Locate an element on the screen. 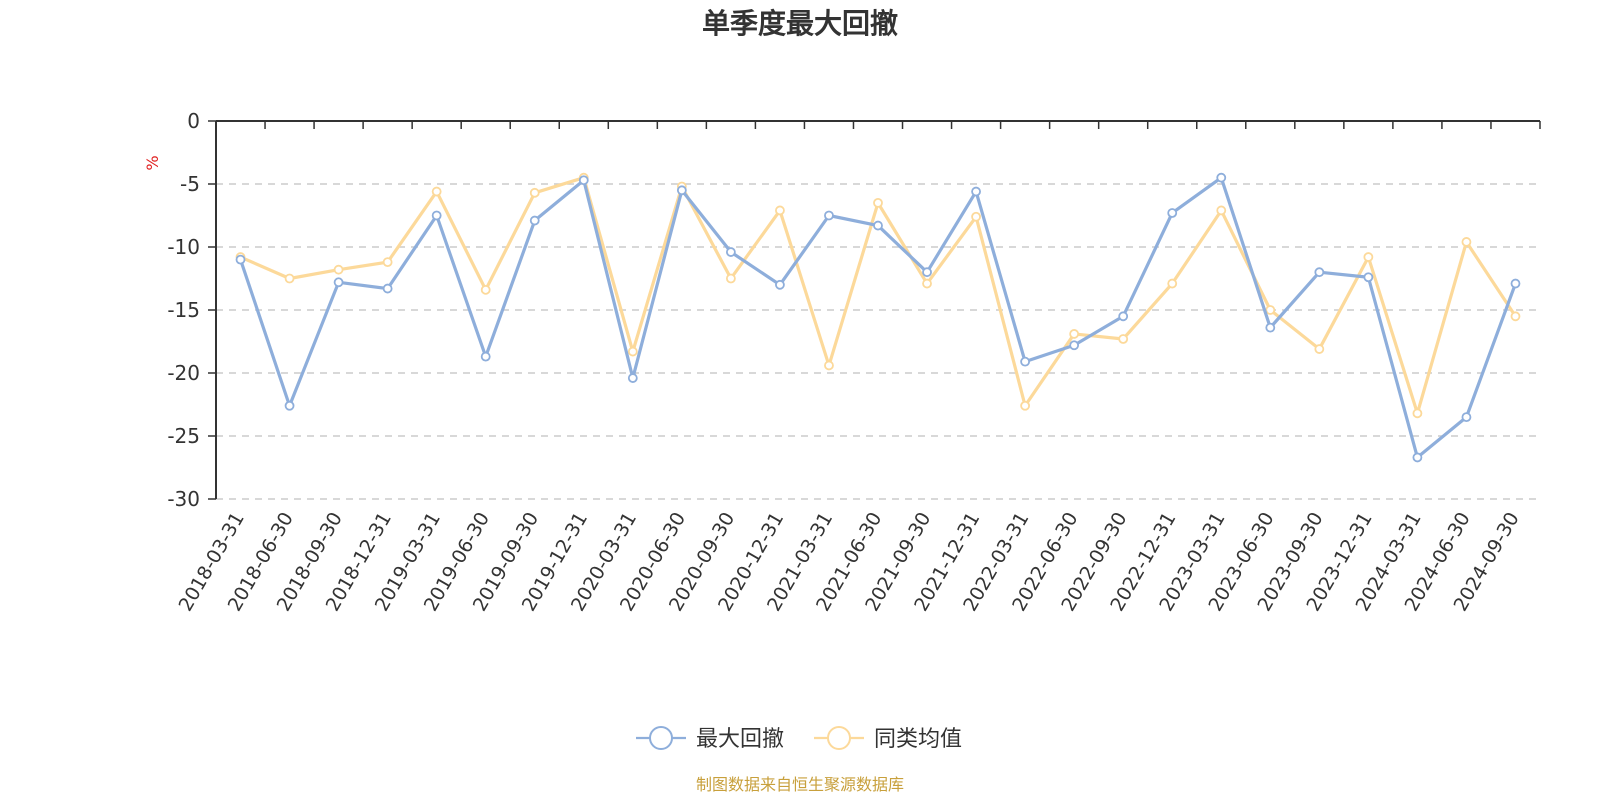 The height and width of the screenshot is (800, 1600). y-tick-label: -10 is located at coordinates (183, 247).